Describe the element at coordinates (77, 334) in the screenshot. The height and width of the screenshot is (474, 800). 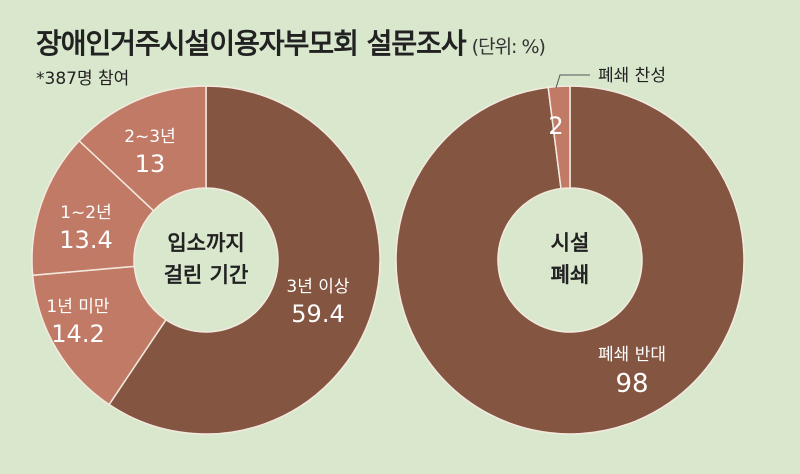
I see `chart1-value-label-1: 14.2` at that location.